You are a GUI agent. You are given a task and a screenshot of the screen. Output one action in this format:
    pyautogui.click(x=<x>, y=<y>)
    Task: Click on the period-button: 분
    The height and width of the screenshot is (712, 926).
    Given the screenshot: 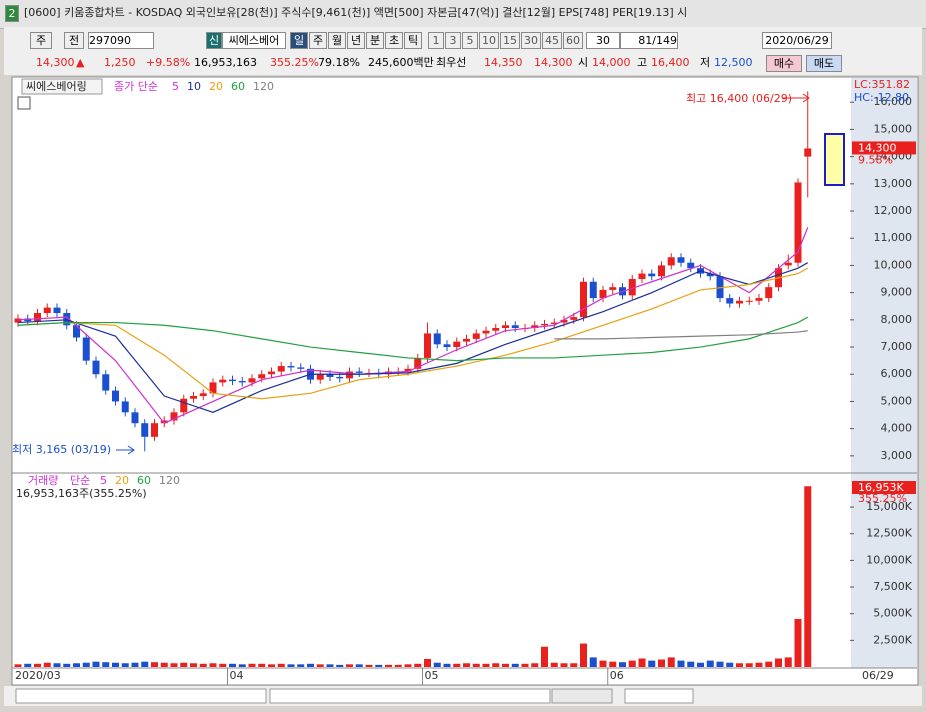 What is the action you would take?
    pyautogui.click(x=375, y=40)
    